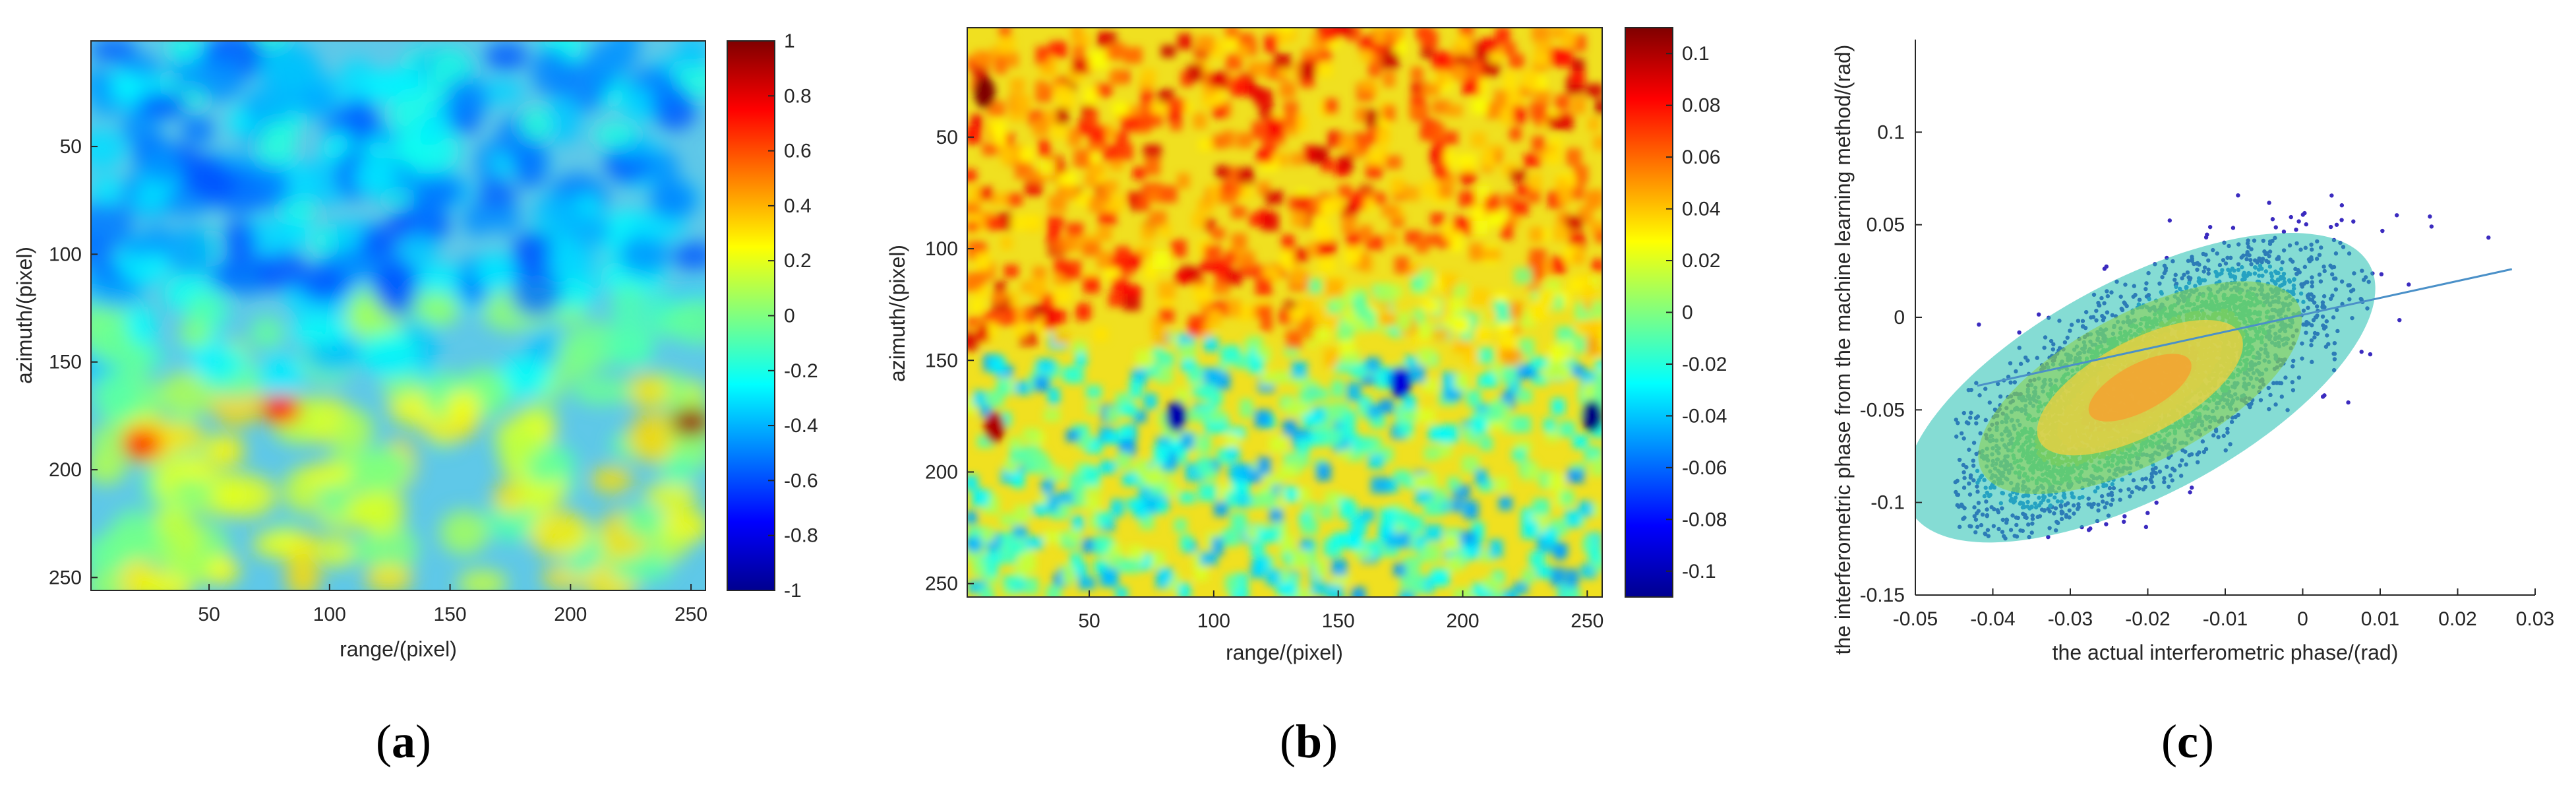 The image size is (2576, 787). What do you see at coordinates (1587, 621) in the screenshot?
I see `x-tick-label: 250` at bounding box center [1587, 621].